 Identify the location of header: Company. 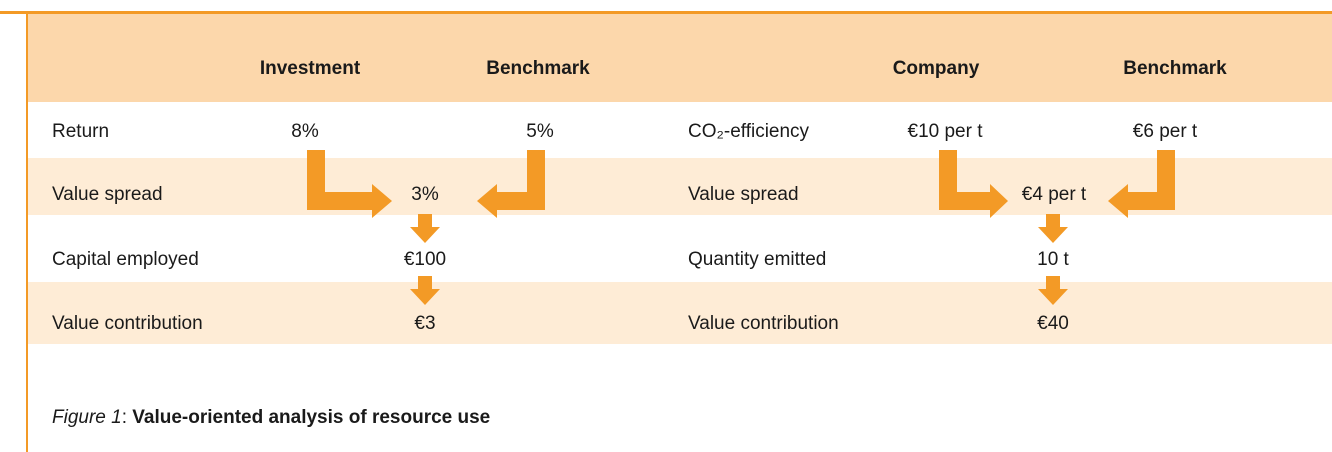
(936, 68).